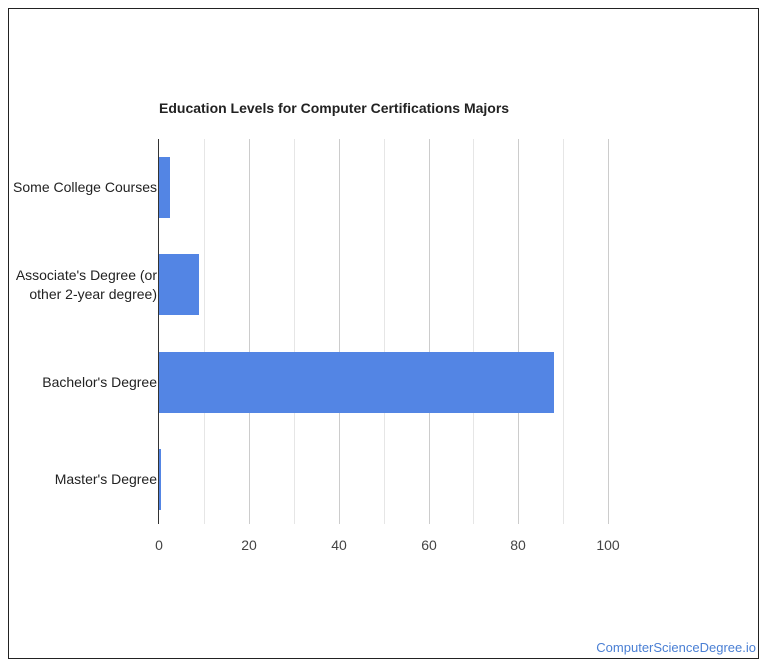 The height and width of the screenshot is (670, 770). Describe the element at coordinates (676, 647) in the screenshot. I see `source-credit-link: ComputerScienceDegree.io` at that location.